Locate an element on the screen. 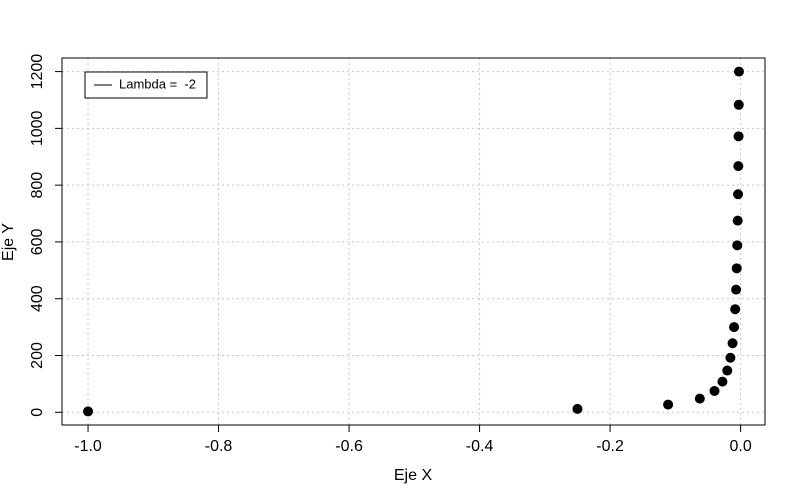 Image resolution: width=800 pixels, height=500 pixels. y-tick-label: 0 is located at coordinates (37, 412).